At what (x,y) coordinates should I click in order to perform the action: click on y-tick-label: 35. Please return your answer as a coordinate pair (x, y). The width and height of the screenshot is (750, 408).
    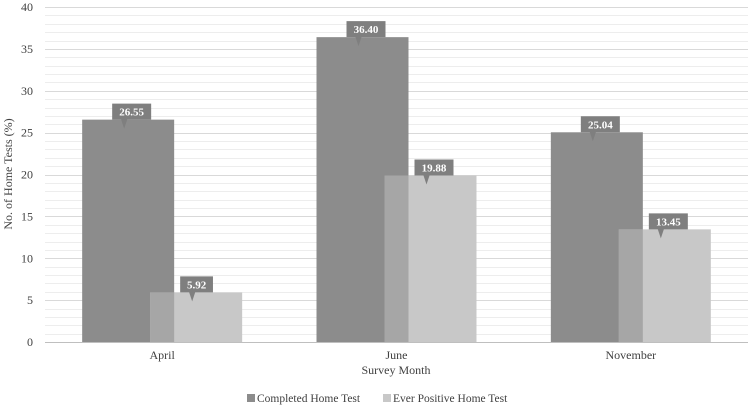
    Looking at the image, I should click on (27, 49).